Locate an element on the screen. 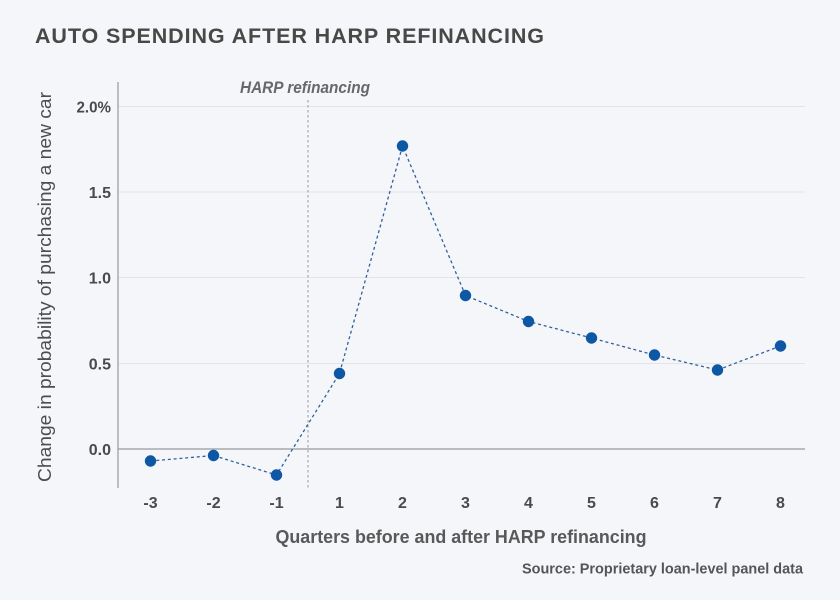 The height and width of the screenshot is (600, 840). svg-text: 2 is located at coordinates (402, 503).